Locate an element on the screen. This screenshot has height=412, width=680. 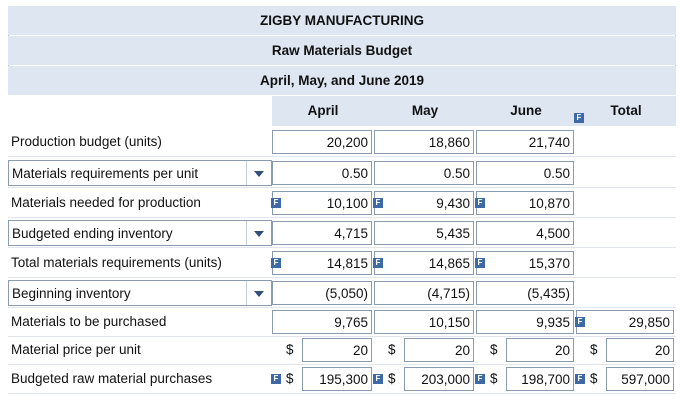
row-label-select: Materials requirements per unit is located at coordinates (140, 173).